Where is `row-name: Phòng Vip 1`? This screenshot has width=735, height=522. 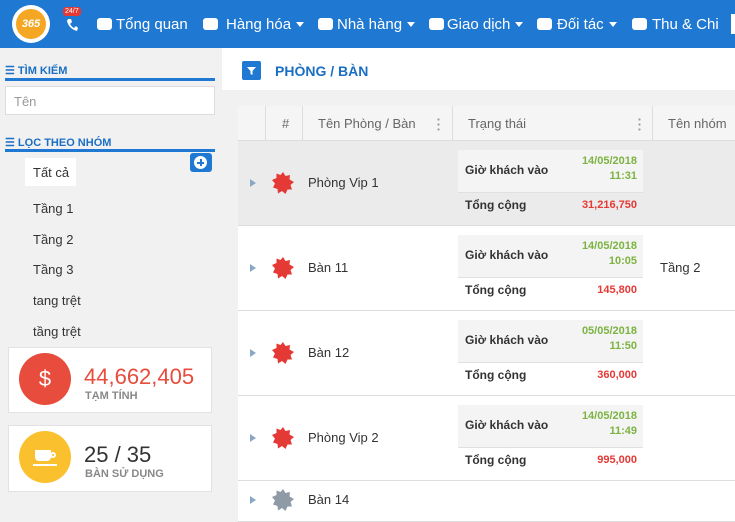
row-name: Phòng Vip 1 is located at coordinates (343, 182).